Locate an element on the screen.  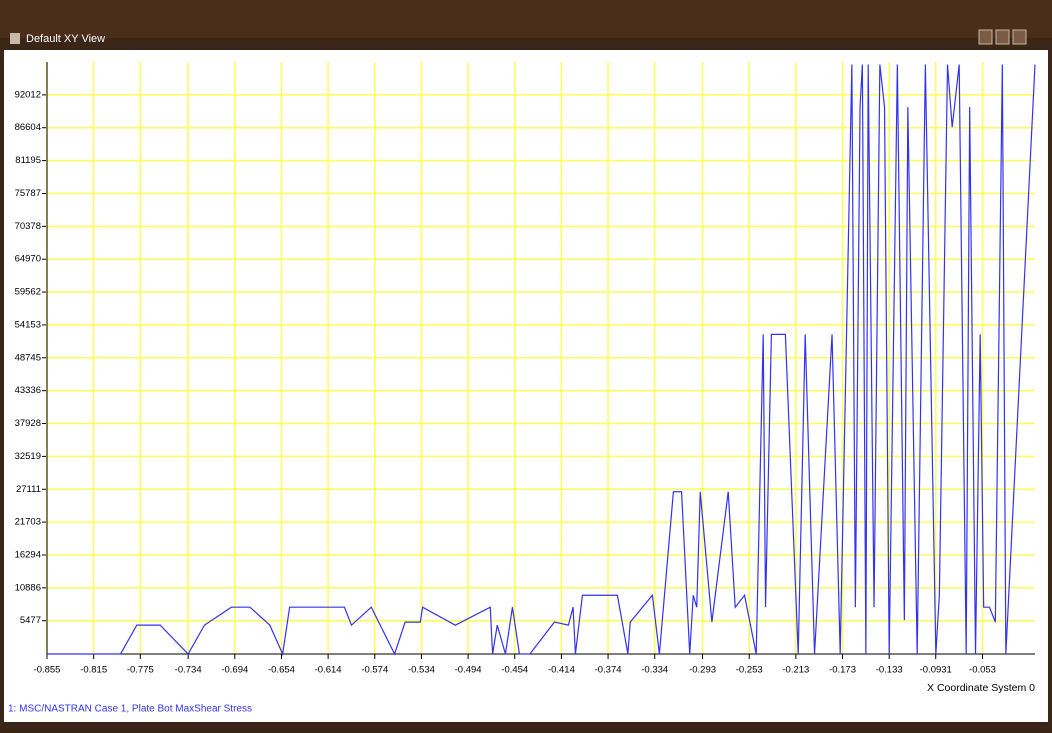
x-tick-label: -0.454 is located at coordinates (514, 670).